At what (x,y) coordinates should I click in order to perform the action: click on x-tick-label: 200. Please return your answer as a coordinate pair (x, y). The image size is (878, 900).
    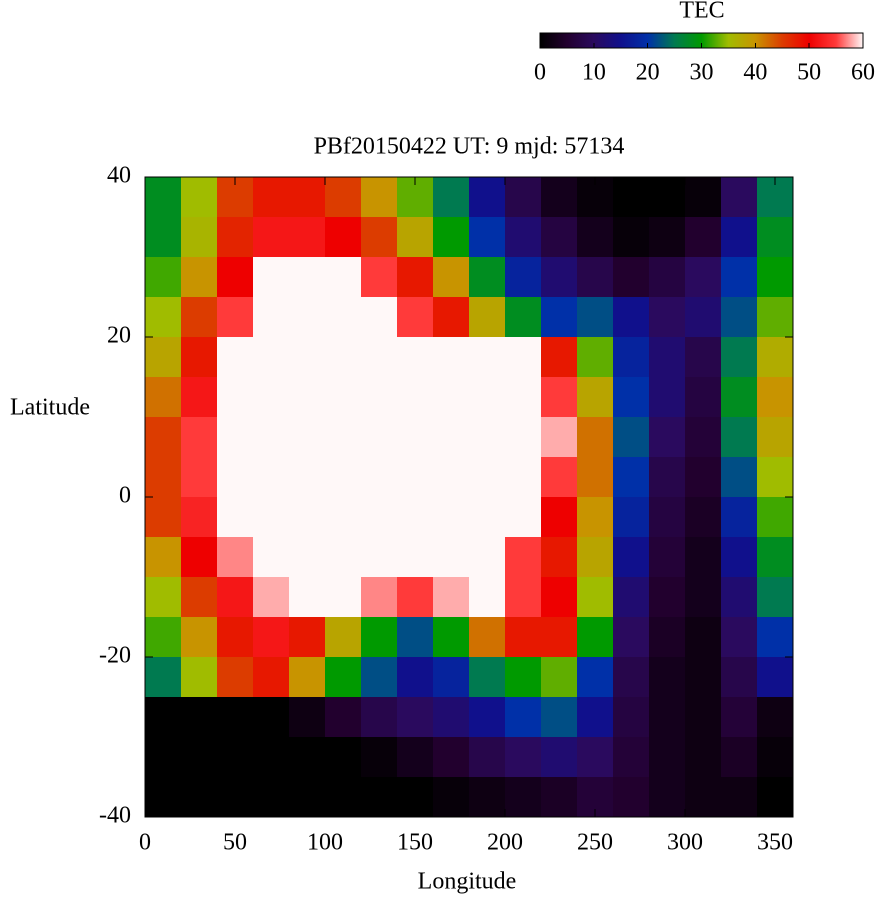
    Looking at the image, I should click on (505, 843).